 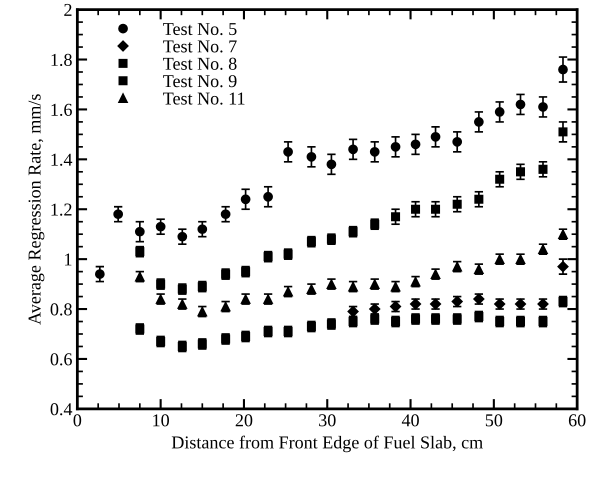 I want to click on legend-label: Test No. 9, so click(x=199, y=81).